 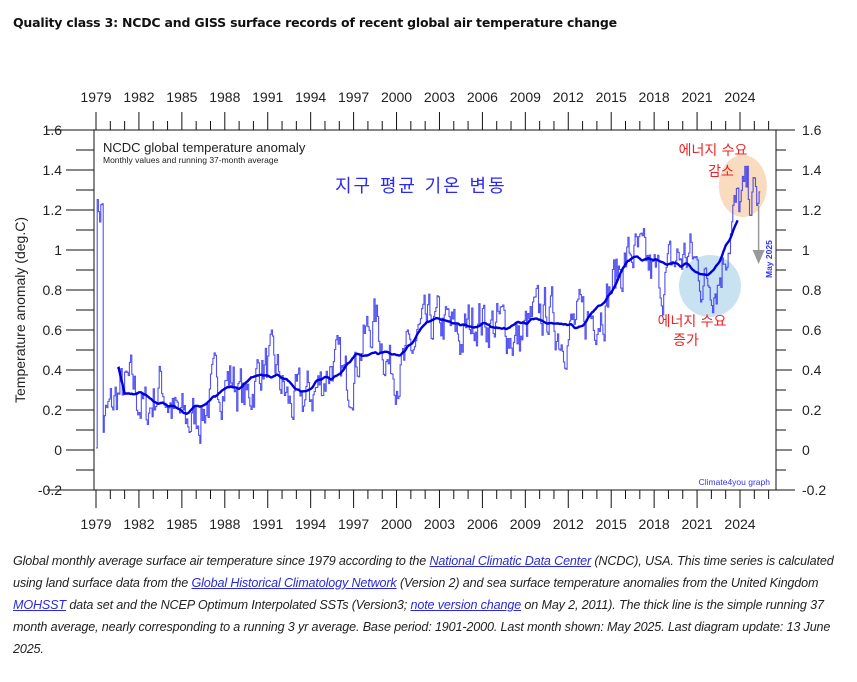 What do you see at coordinates (806, 450) in the screenshot?
I see `y-tick-label-right: 0` at bounding box center [806, 450].